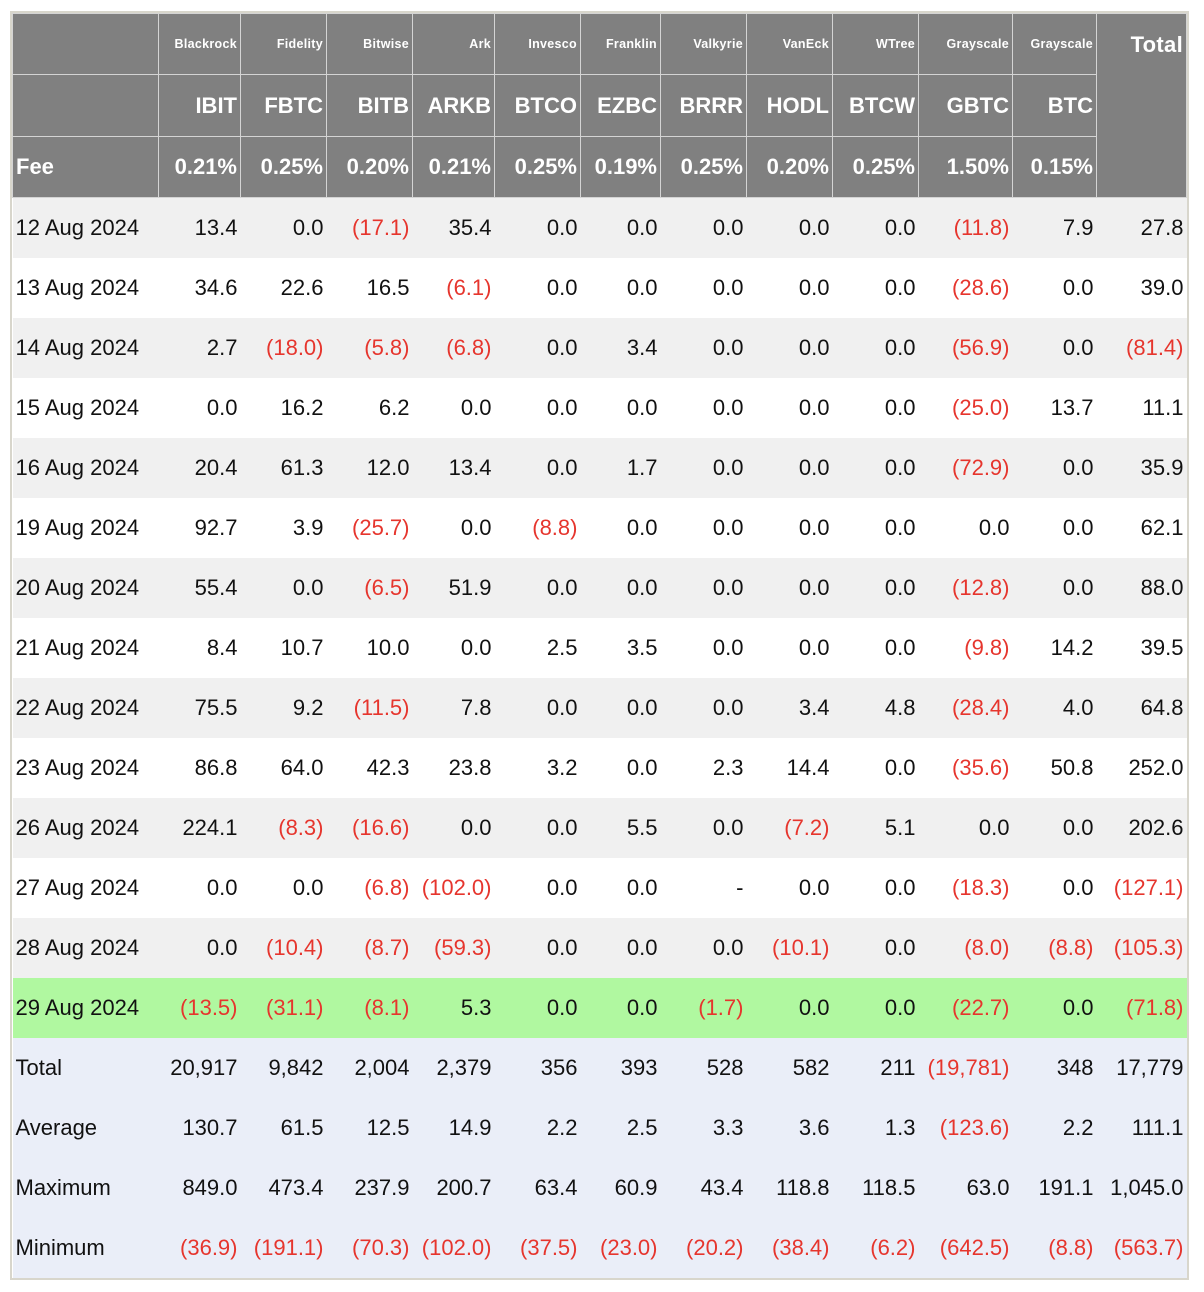  What do you see at coordinates (703, 1068) in the screenshot?
I see `summary-cell: 528` at bounding box center [703, 1068].